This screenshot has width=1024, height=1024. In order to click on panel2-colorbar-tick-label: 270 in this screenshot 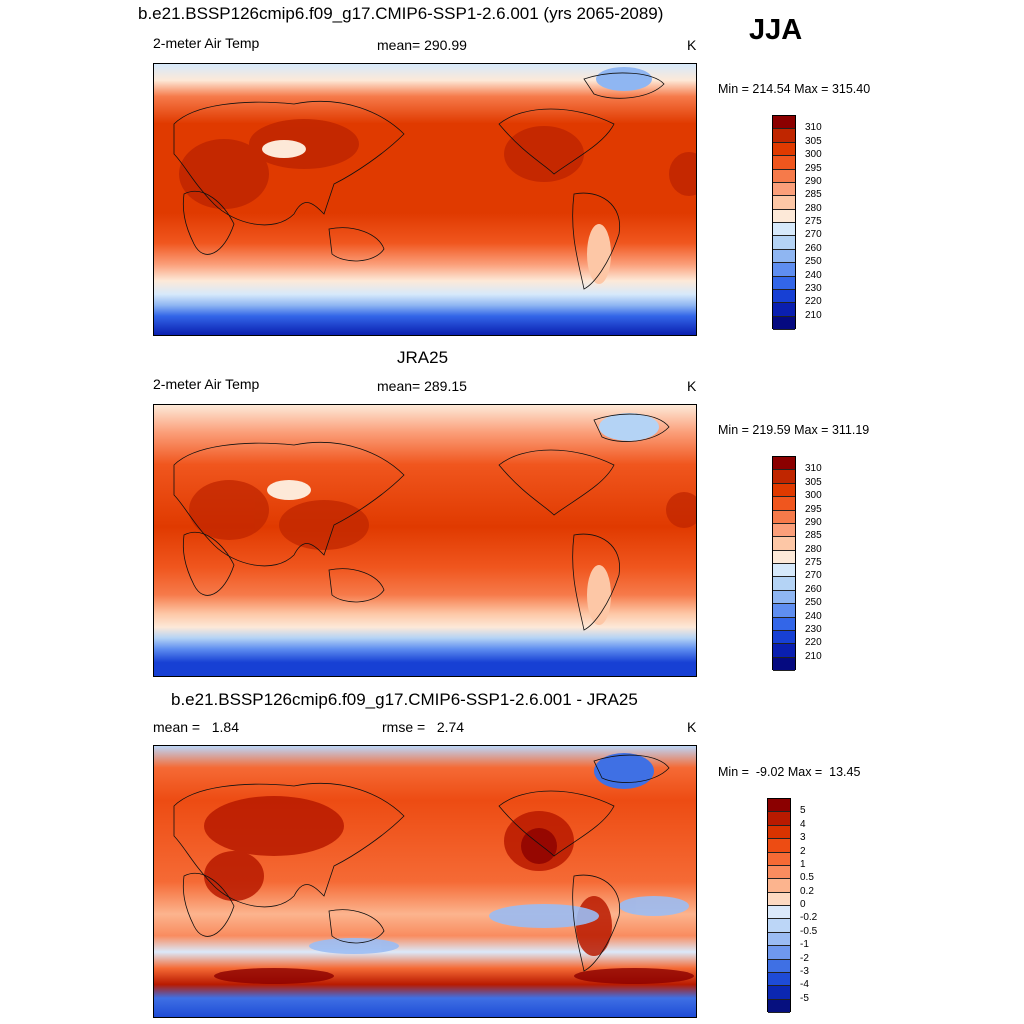, I will do `click(813, 576)`.